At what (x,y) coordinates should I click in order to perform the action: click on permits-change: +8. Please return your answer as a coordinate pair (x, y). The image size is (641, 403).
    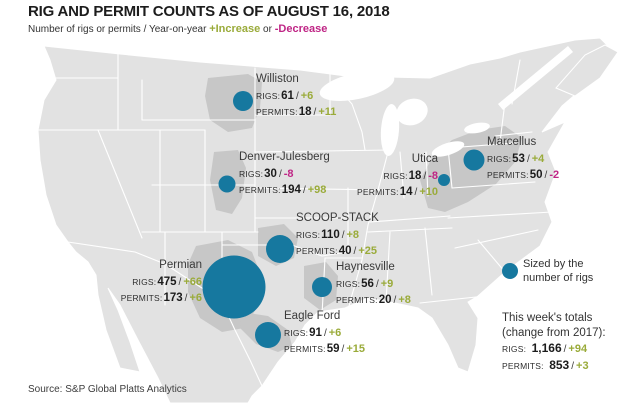
    Looking at the image, I should click on (404, 300).